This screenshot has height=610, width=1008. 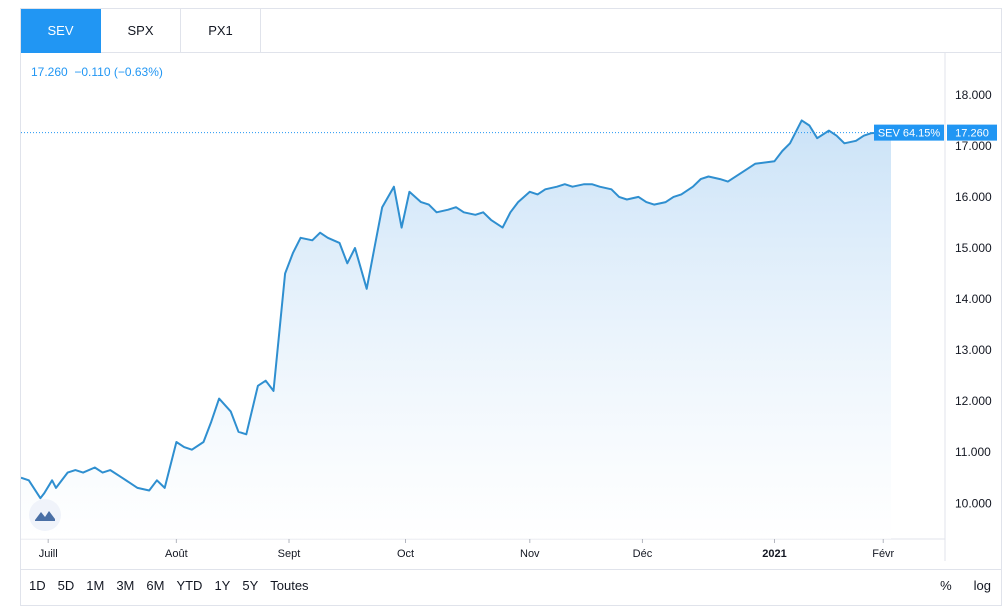 I want to click on x-tick-label: 2021, so click(x=774, y=554).